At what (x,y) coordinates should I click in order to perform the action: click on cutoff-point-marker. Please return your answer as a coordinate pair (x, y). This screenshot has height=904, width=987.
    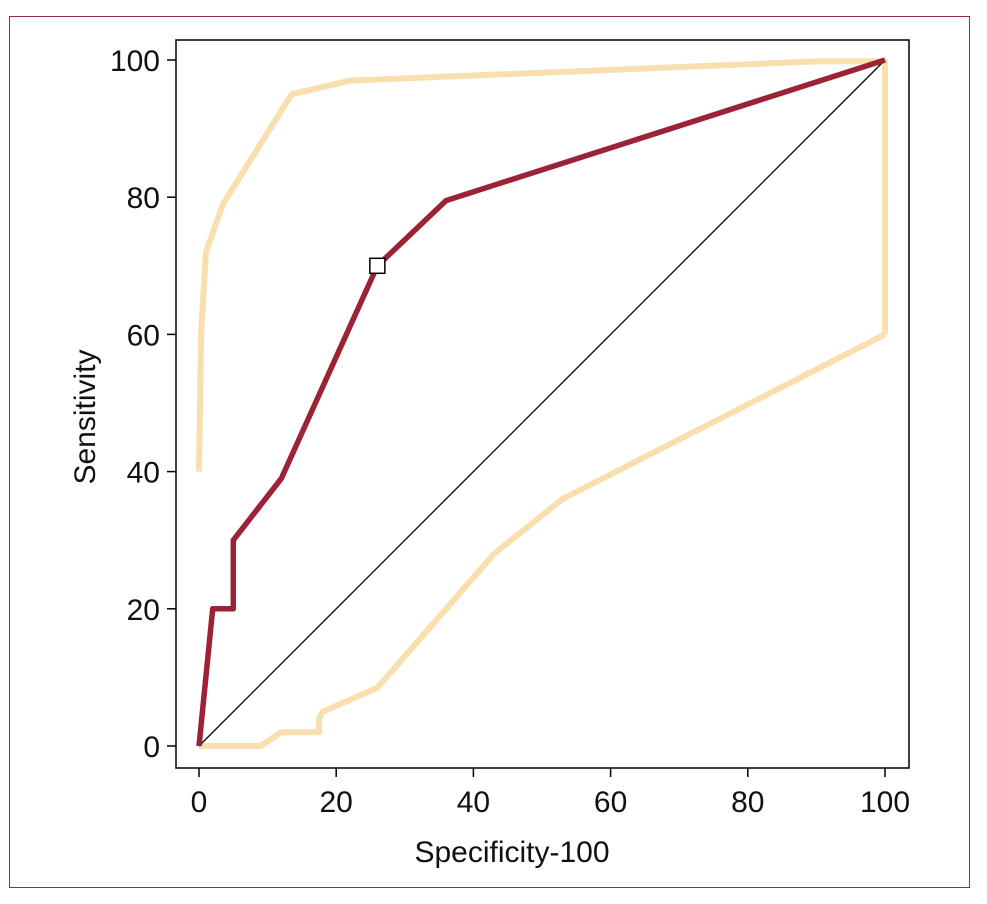
    Looking at the image, I should click on (377, 266).